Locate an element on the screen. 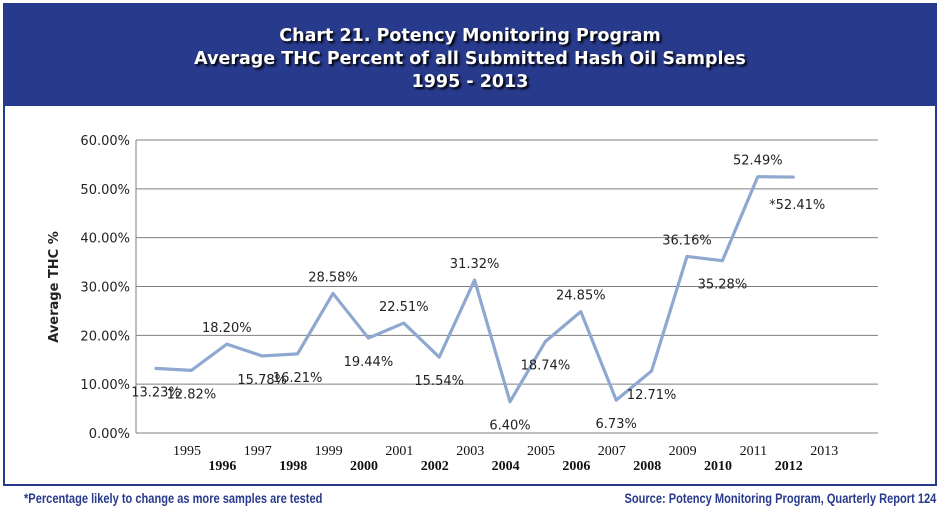  data-label: 31.32% is located at coordinates (475, 264).